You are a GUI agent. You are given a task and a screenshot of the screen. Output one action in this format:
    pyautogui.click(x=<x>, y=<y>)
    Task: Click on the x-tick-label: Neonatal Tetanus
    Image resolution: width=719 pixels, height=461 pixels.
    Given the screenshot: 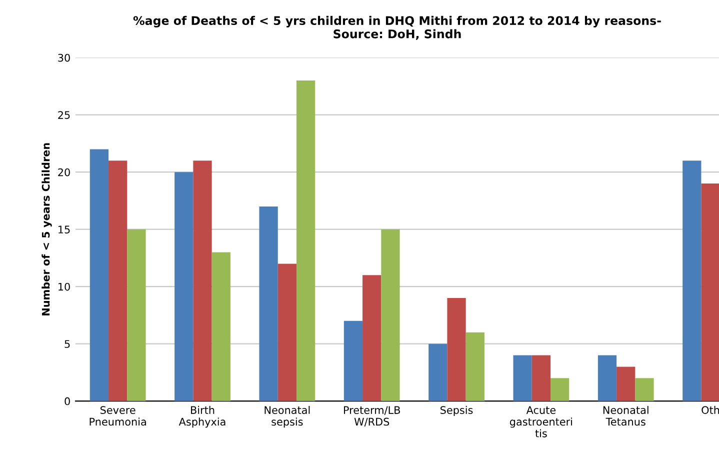 What is the action you would take?
    pyautogui.click(x=625, y=416)
    